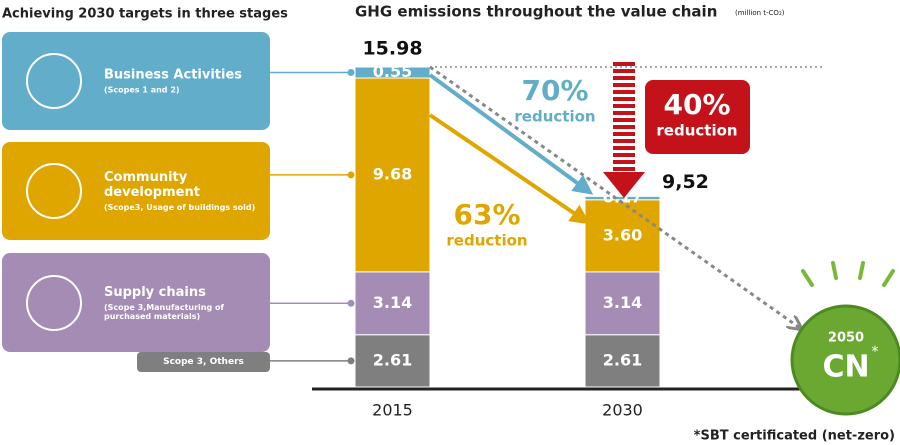 The image size is (900, 445). What do you see at coordinates (554, 90) in the screenshot?
I see `reduction-percent: 70%` at bounding box center [554, 90].